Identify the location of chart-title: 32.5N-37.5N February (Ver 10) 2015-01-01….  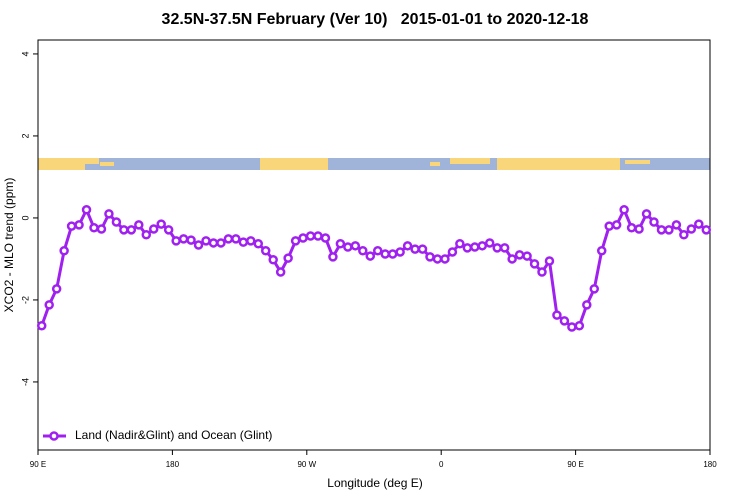
(375, 19).